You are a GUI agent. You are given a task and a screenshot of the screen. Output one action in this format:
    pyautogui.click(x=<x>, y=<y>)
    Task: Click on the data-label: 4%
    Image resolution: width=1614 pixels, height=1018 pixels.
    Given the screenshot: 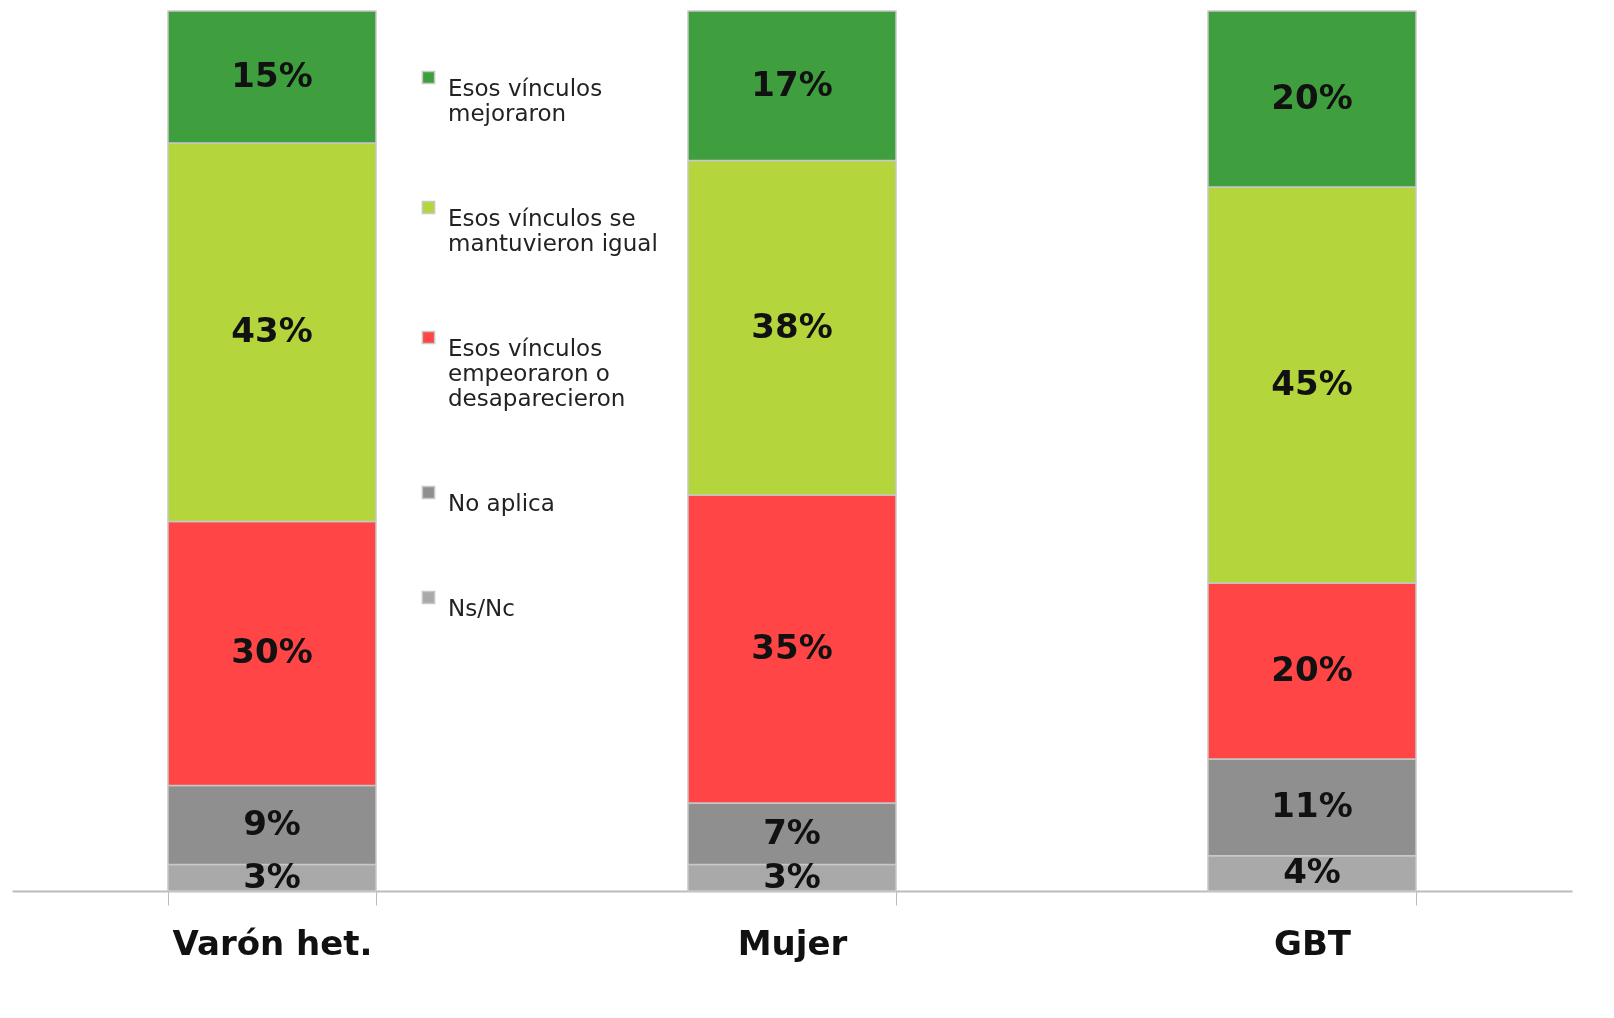 What is the action you would take?
    pyautogui.click(x=1312, y=871)
    